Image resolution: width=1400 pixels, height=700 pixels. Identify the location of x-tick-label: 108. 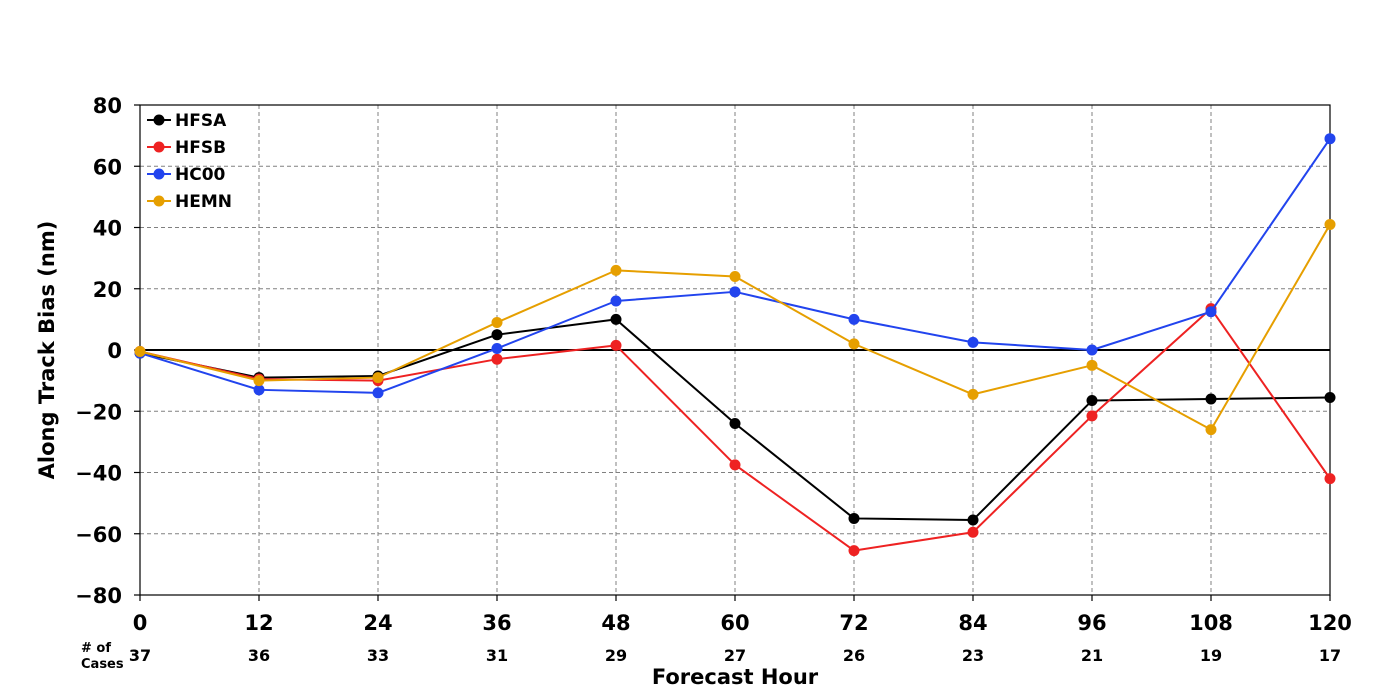
(1211, 623).